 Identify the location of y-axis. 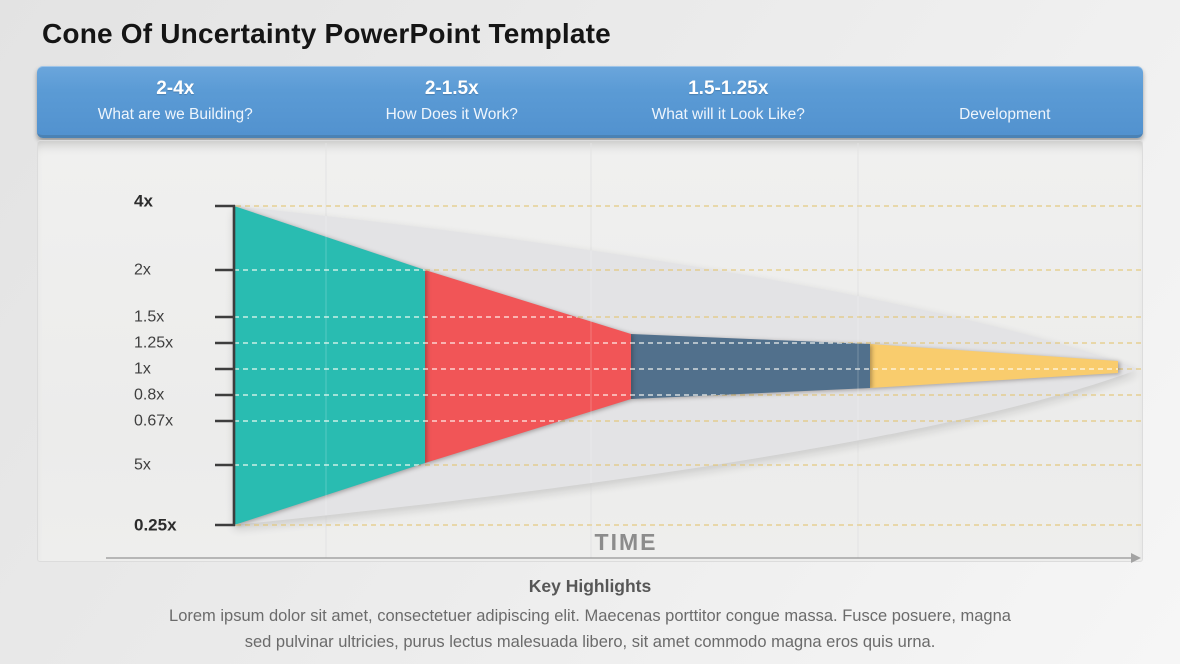
(225, 365).